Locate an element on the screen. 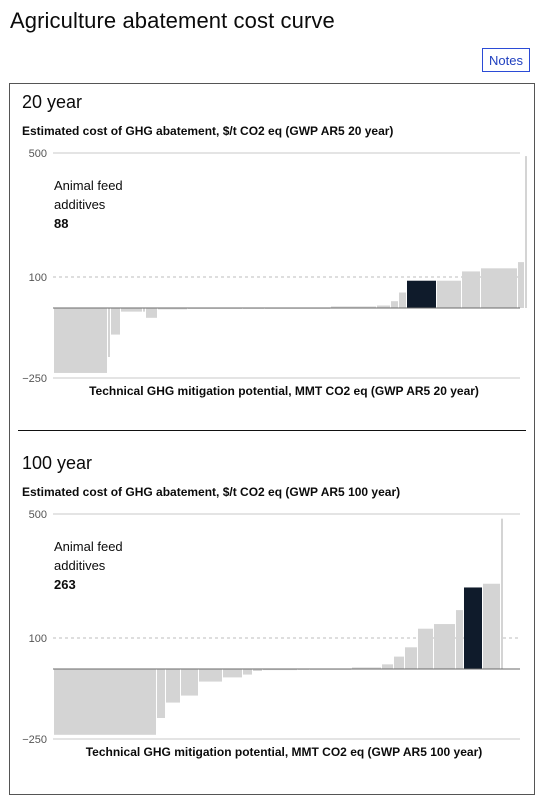  callout-value: 88 is located at coordinates (61, 223).